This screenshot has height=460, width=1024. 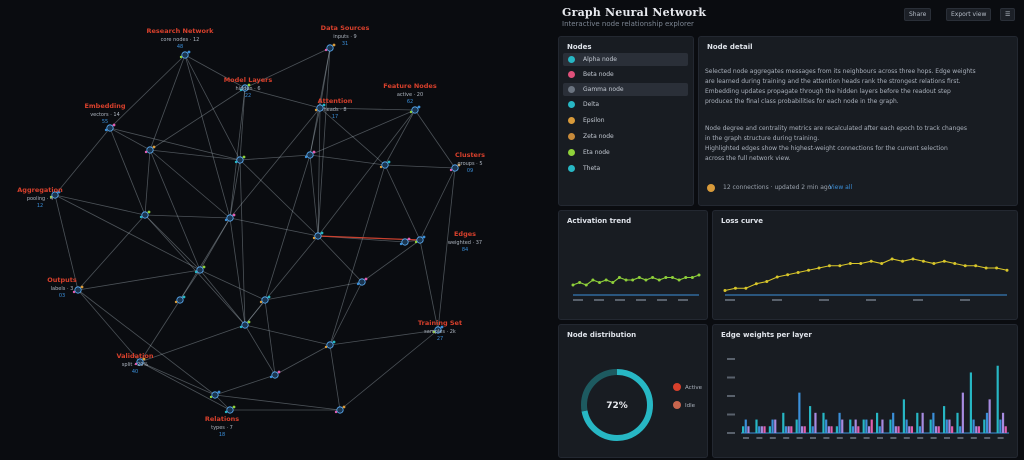 What do you see at coordinates (469, 164) in the screenshot?
I see `cluster-sublabel: groups · 5` at bounding box center [469, 164].